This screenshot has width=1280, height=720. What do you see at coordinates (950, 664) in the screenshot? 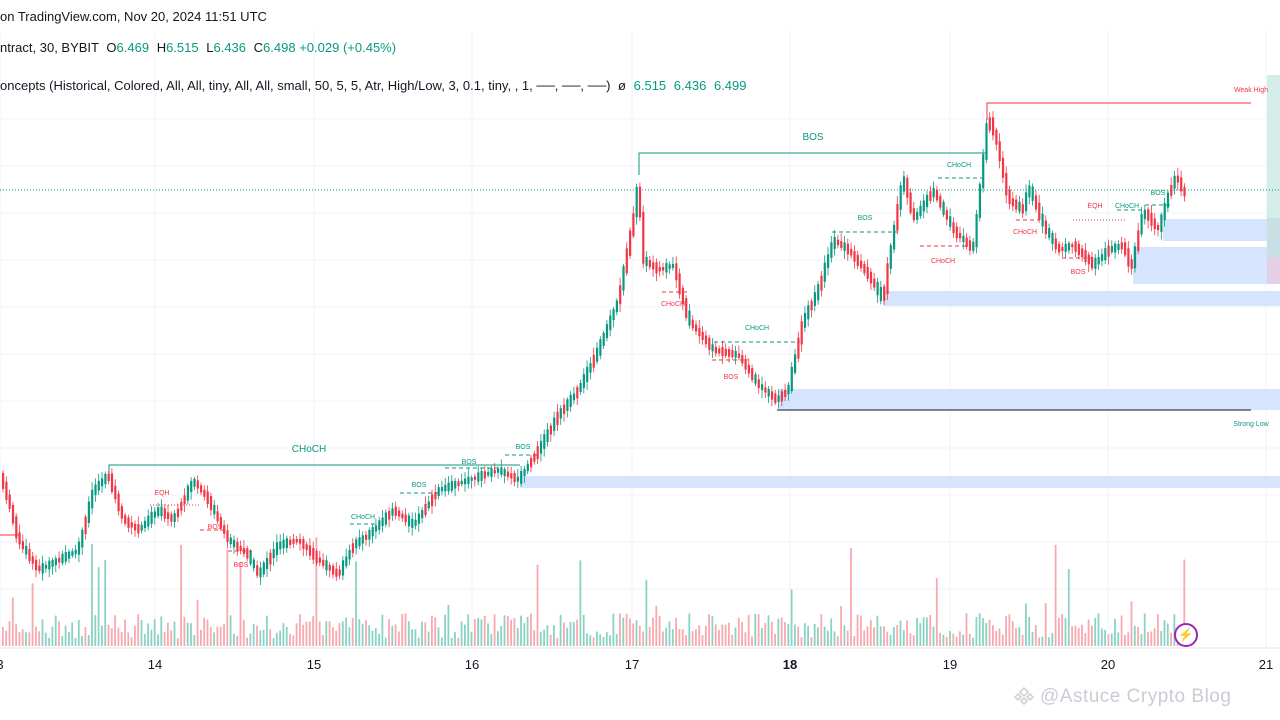
I see `date-tick: 19` at bounding box center [950, 664].